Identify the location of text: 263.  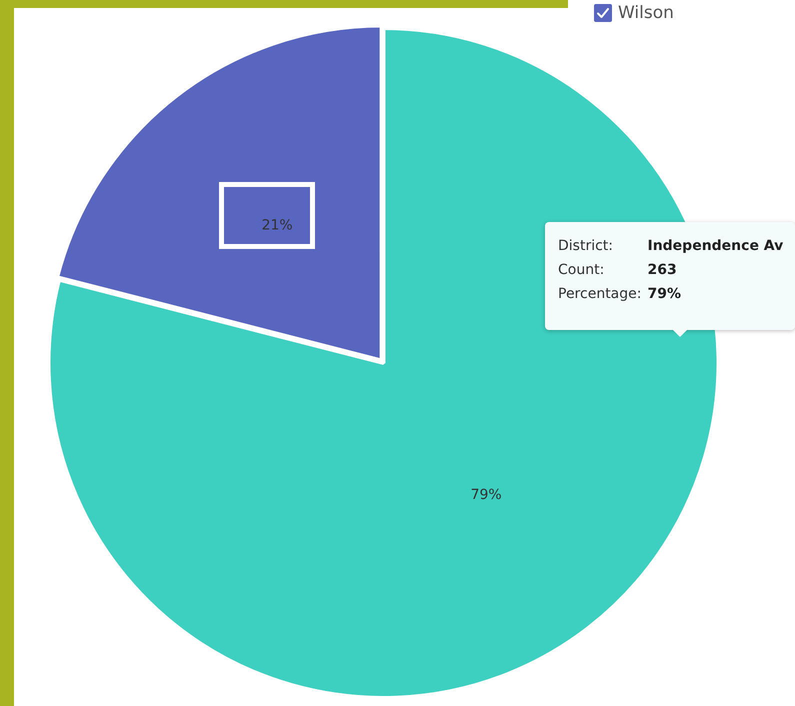
(662, 270).